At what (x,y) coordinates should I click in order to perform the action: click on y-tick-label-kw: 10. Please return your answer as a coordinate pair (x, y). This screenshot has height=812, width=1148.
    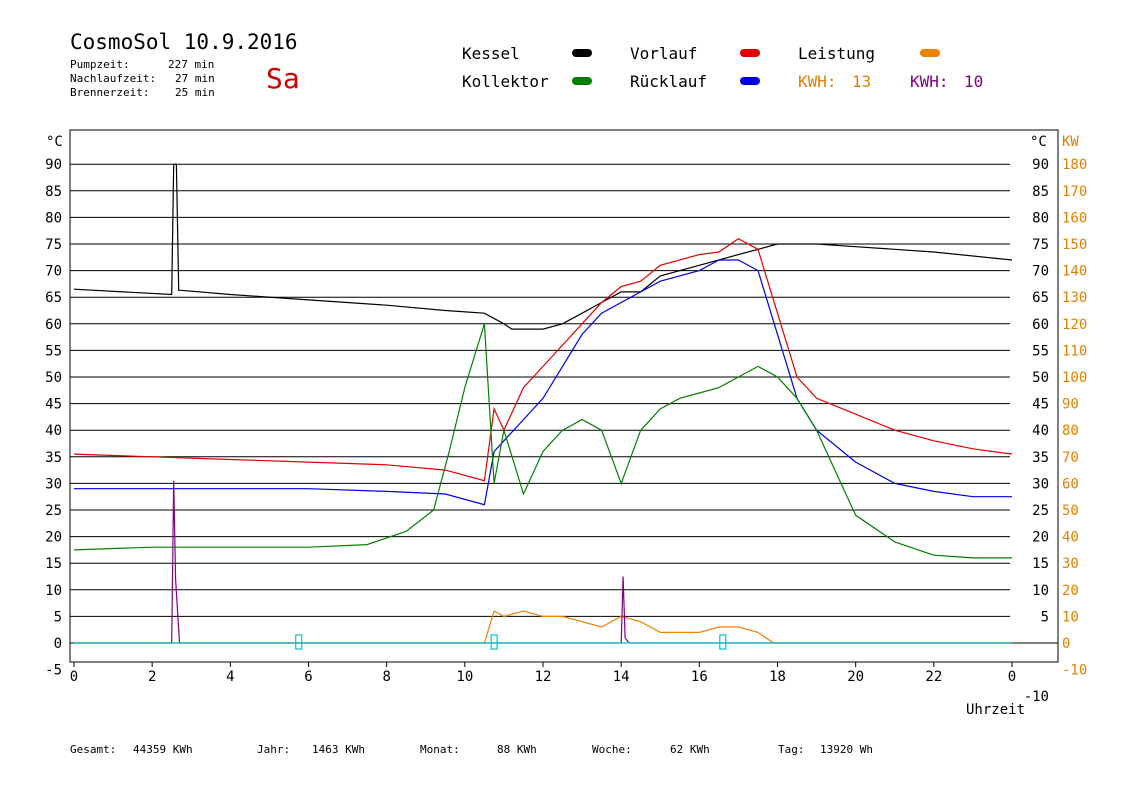
    Looking at the image, I should click on (1070, 617).